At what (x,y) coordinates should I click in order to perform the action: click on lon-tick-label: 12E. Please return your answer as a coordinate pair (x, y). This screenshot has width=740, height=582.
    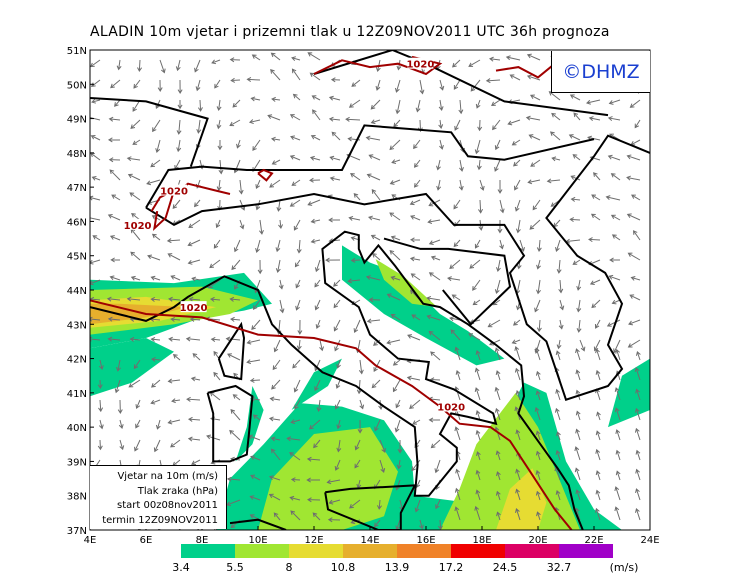
    Looking at the image, I should click on (313, 540).